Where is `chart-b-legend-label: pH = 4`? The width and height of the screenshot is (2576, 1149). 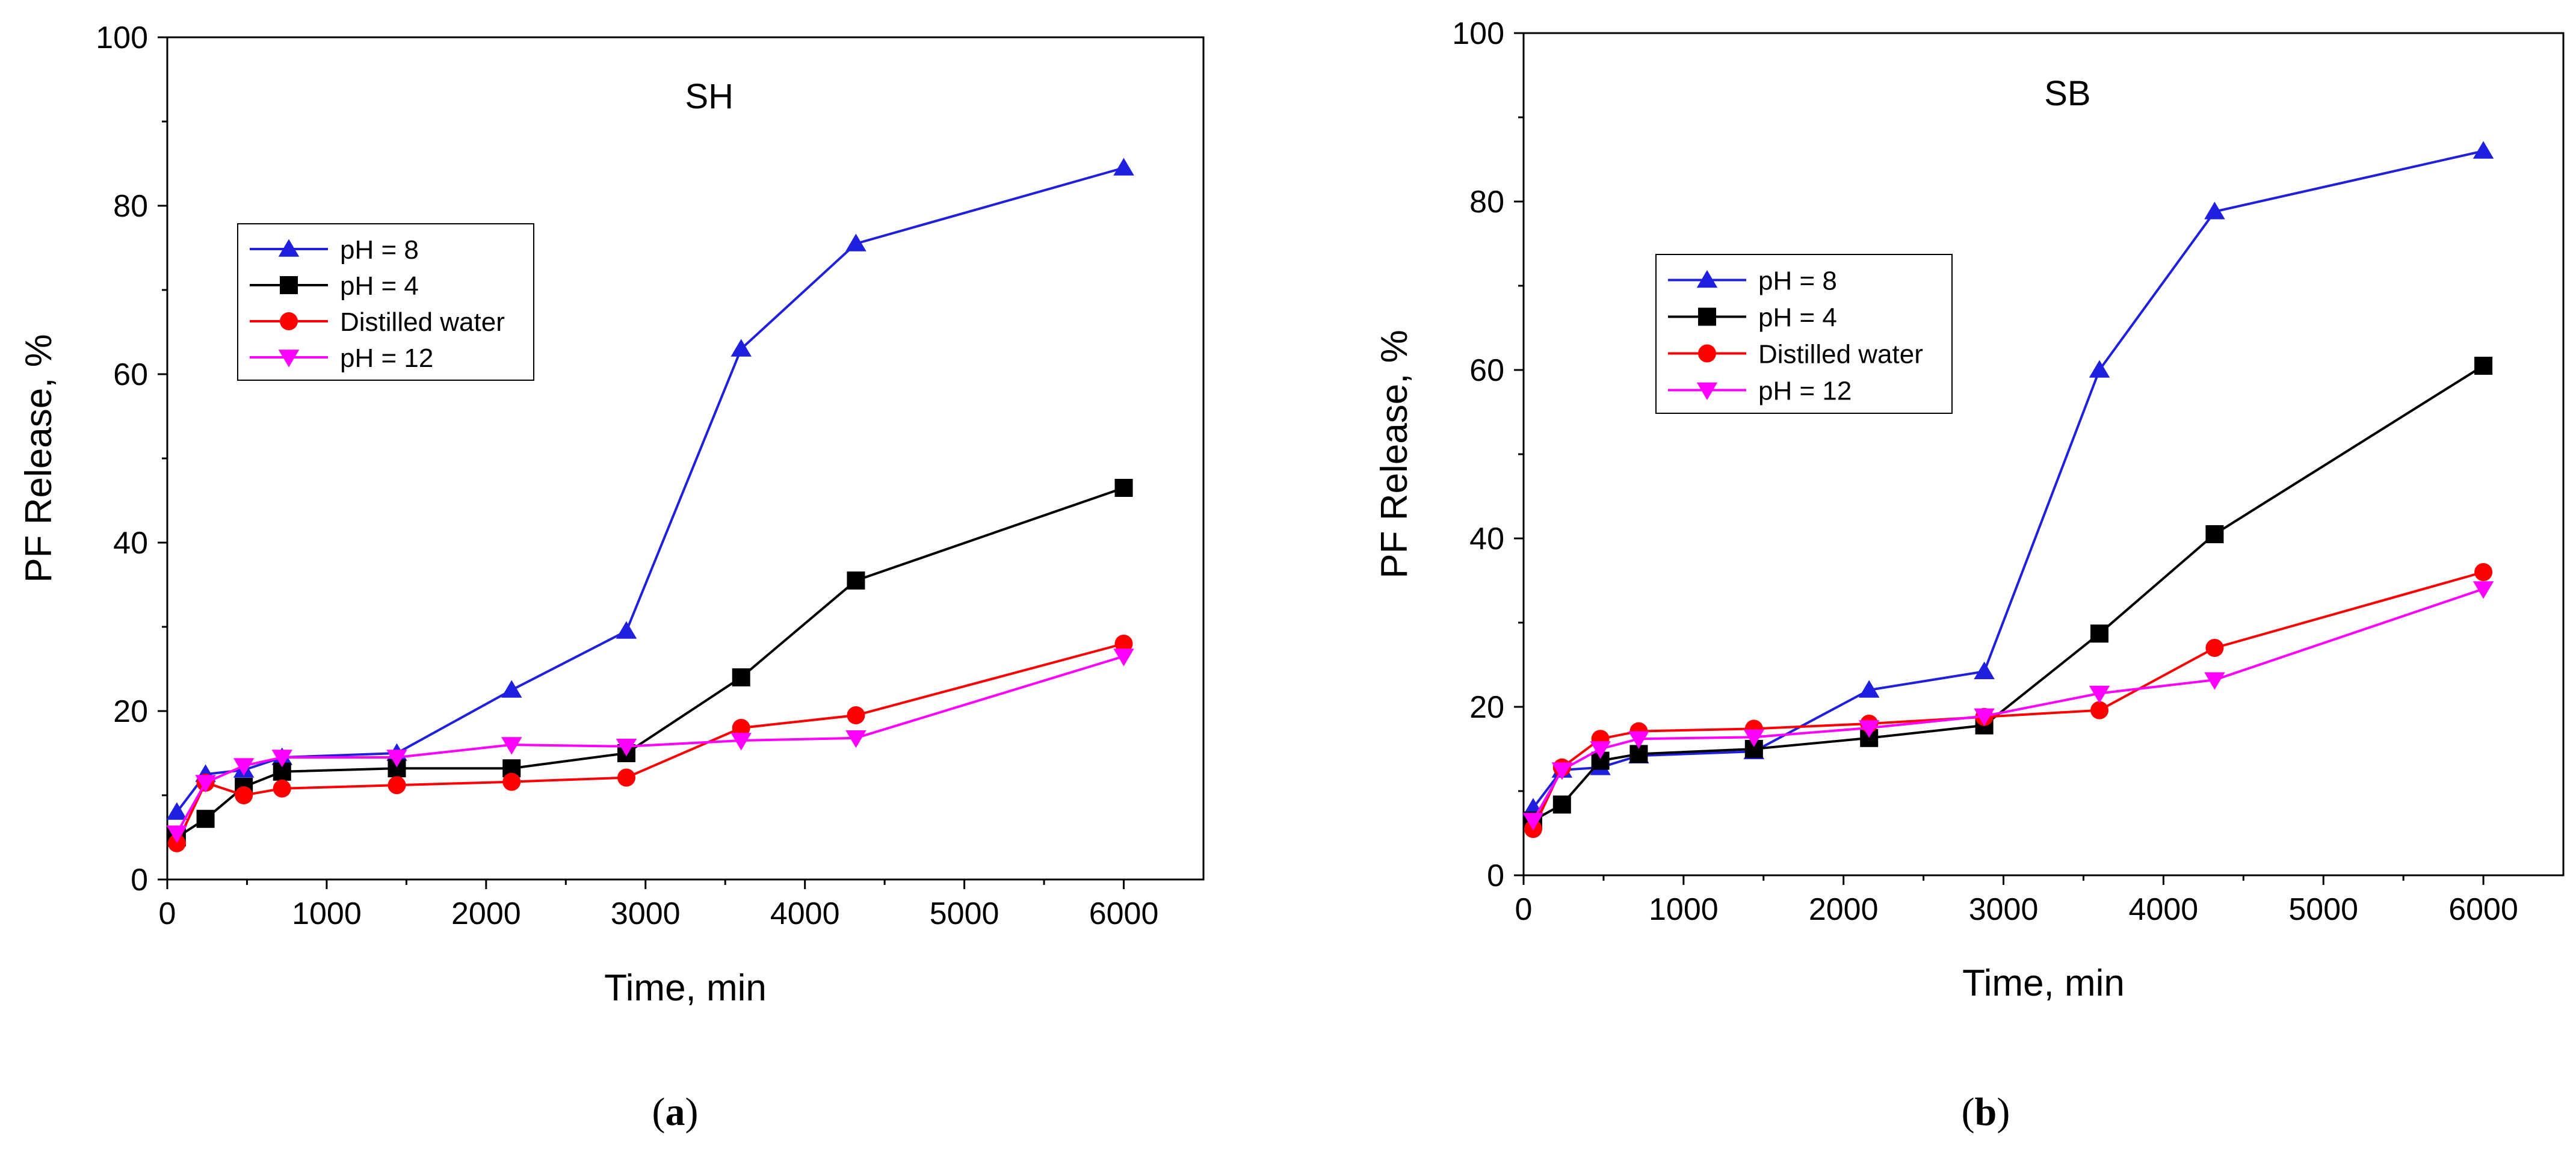 chart-b-legend-label: pH = 4 is located at coordinates (1797, 318).